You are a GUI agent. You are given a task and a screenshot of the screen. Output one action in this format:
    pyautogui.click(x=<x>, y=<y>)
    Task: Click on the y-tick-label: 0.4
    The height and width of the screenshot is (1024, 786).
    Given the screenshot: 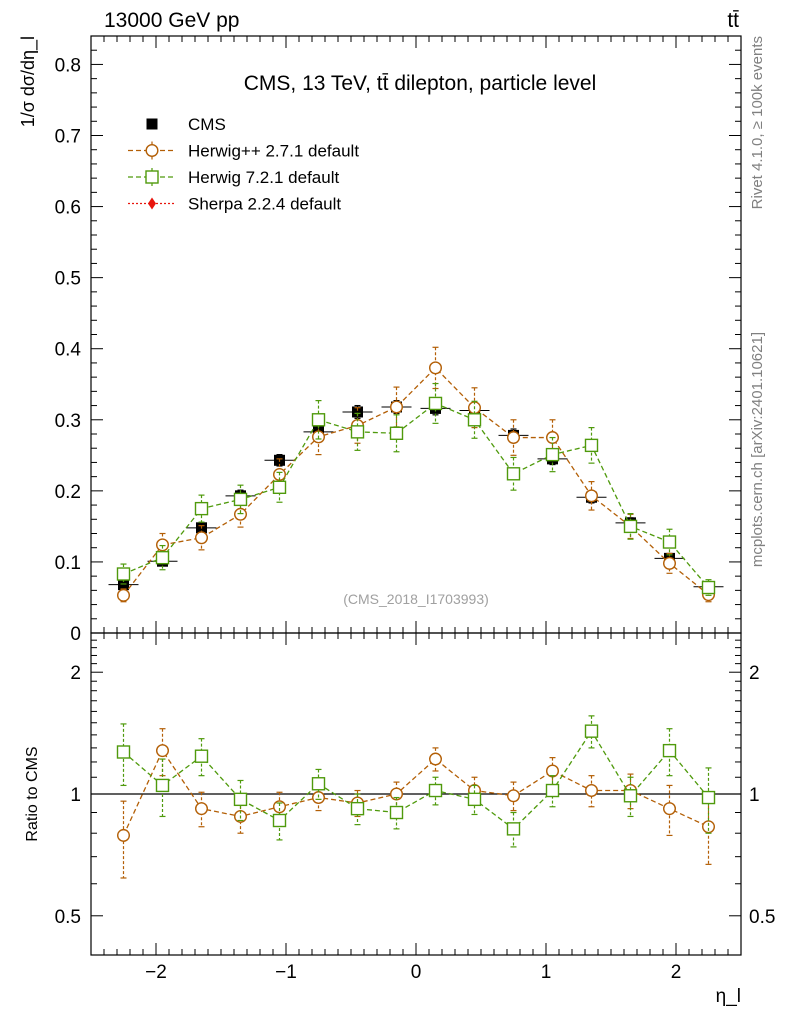 What is the action you would take?
    pyautogui.click(x=68, y=350)
    